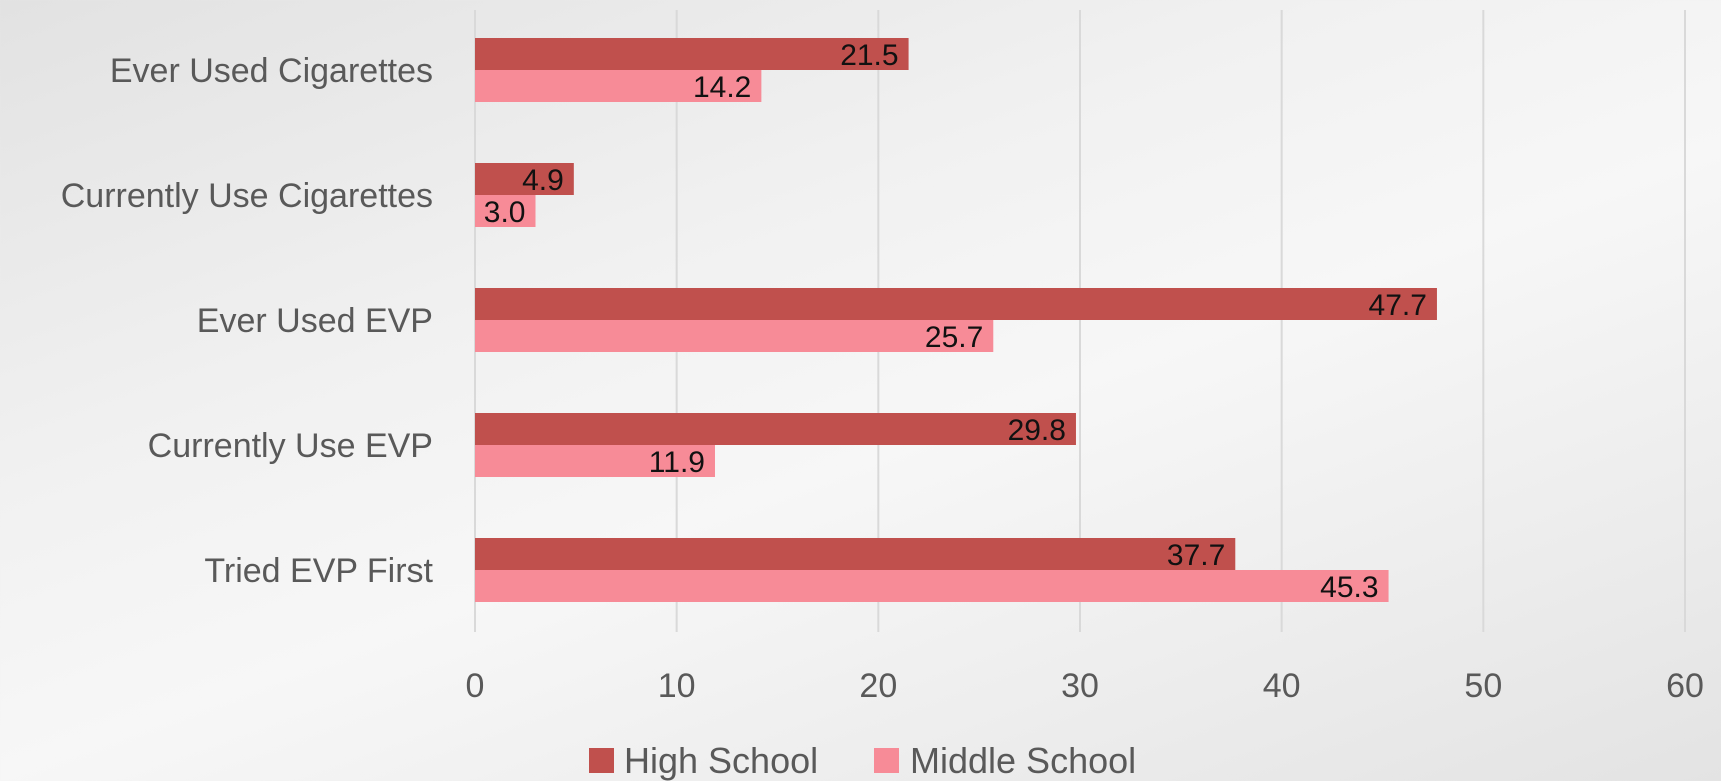  I want to click on data-label: 14.2, so click(722, 87).